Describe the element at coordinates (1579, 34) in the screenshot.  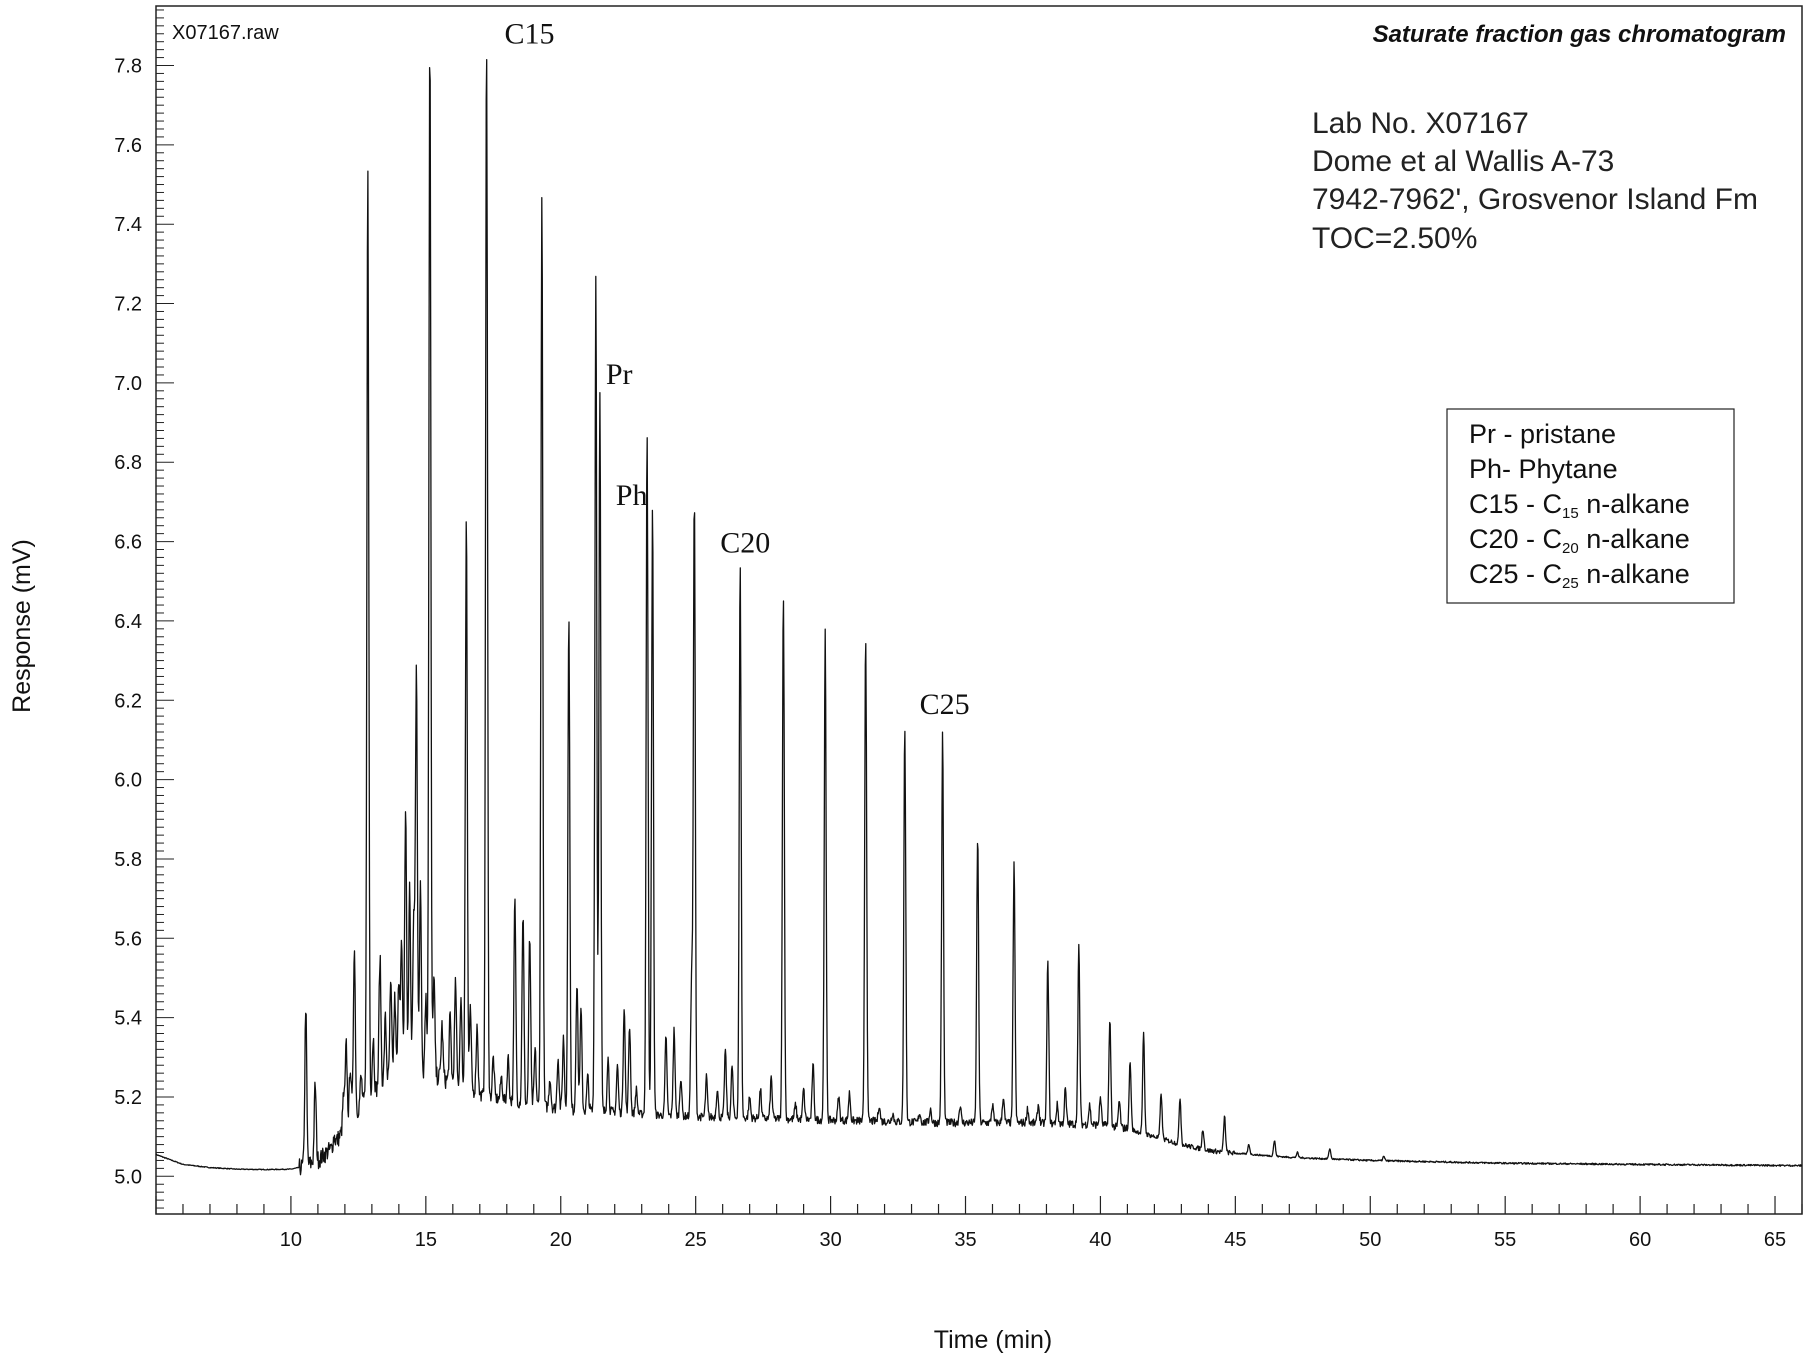
I see `chart-title: Saturate fraction gas chromatogram` at that location.